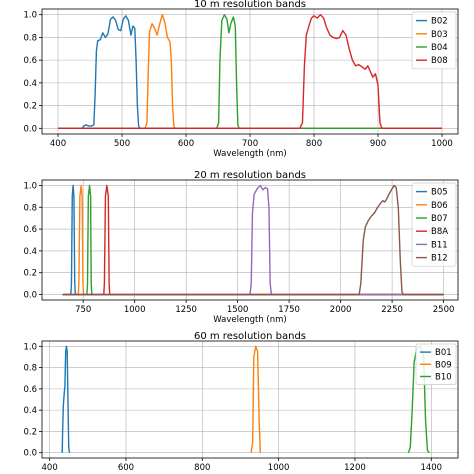  I want to click on x-tick-label: 1500, so click(238, 310).